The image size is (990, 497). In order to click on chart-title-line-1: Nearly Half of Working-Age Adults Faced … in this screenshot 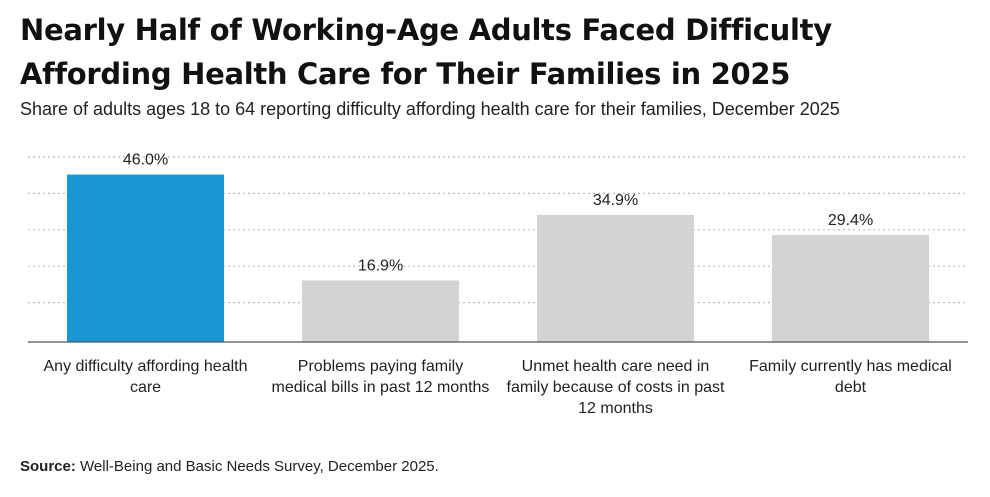, I will do `click(426, 30)`.